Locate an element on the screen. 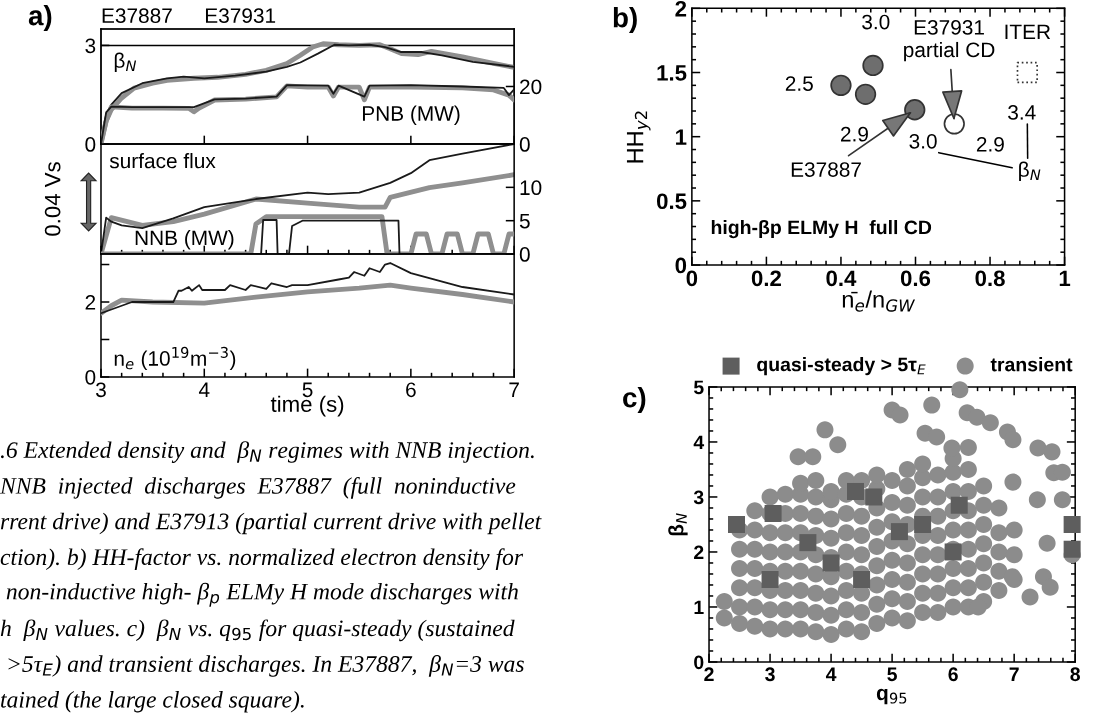 The image size is (1093, 719). y-tick-label: 0.5 is located at coordinates (672, 201).